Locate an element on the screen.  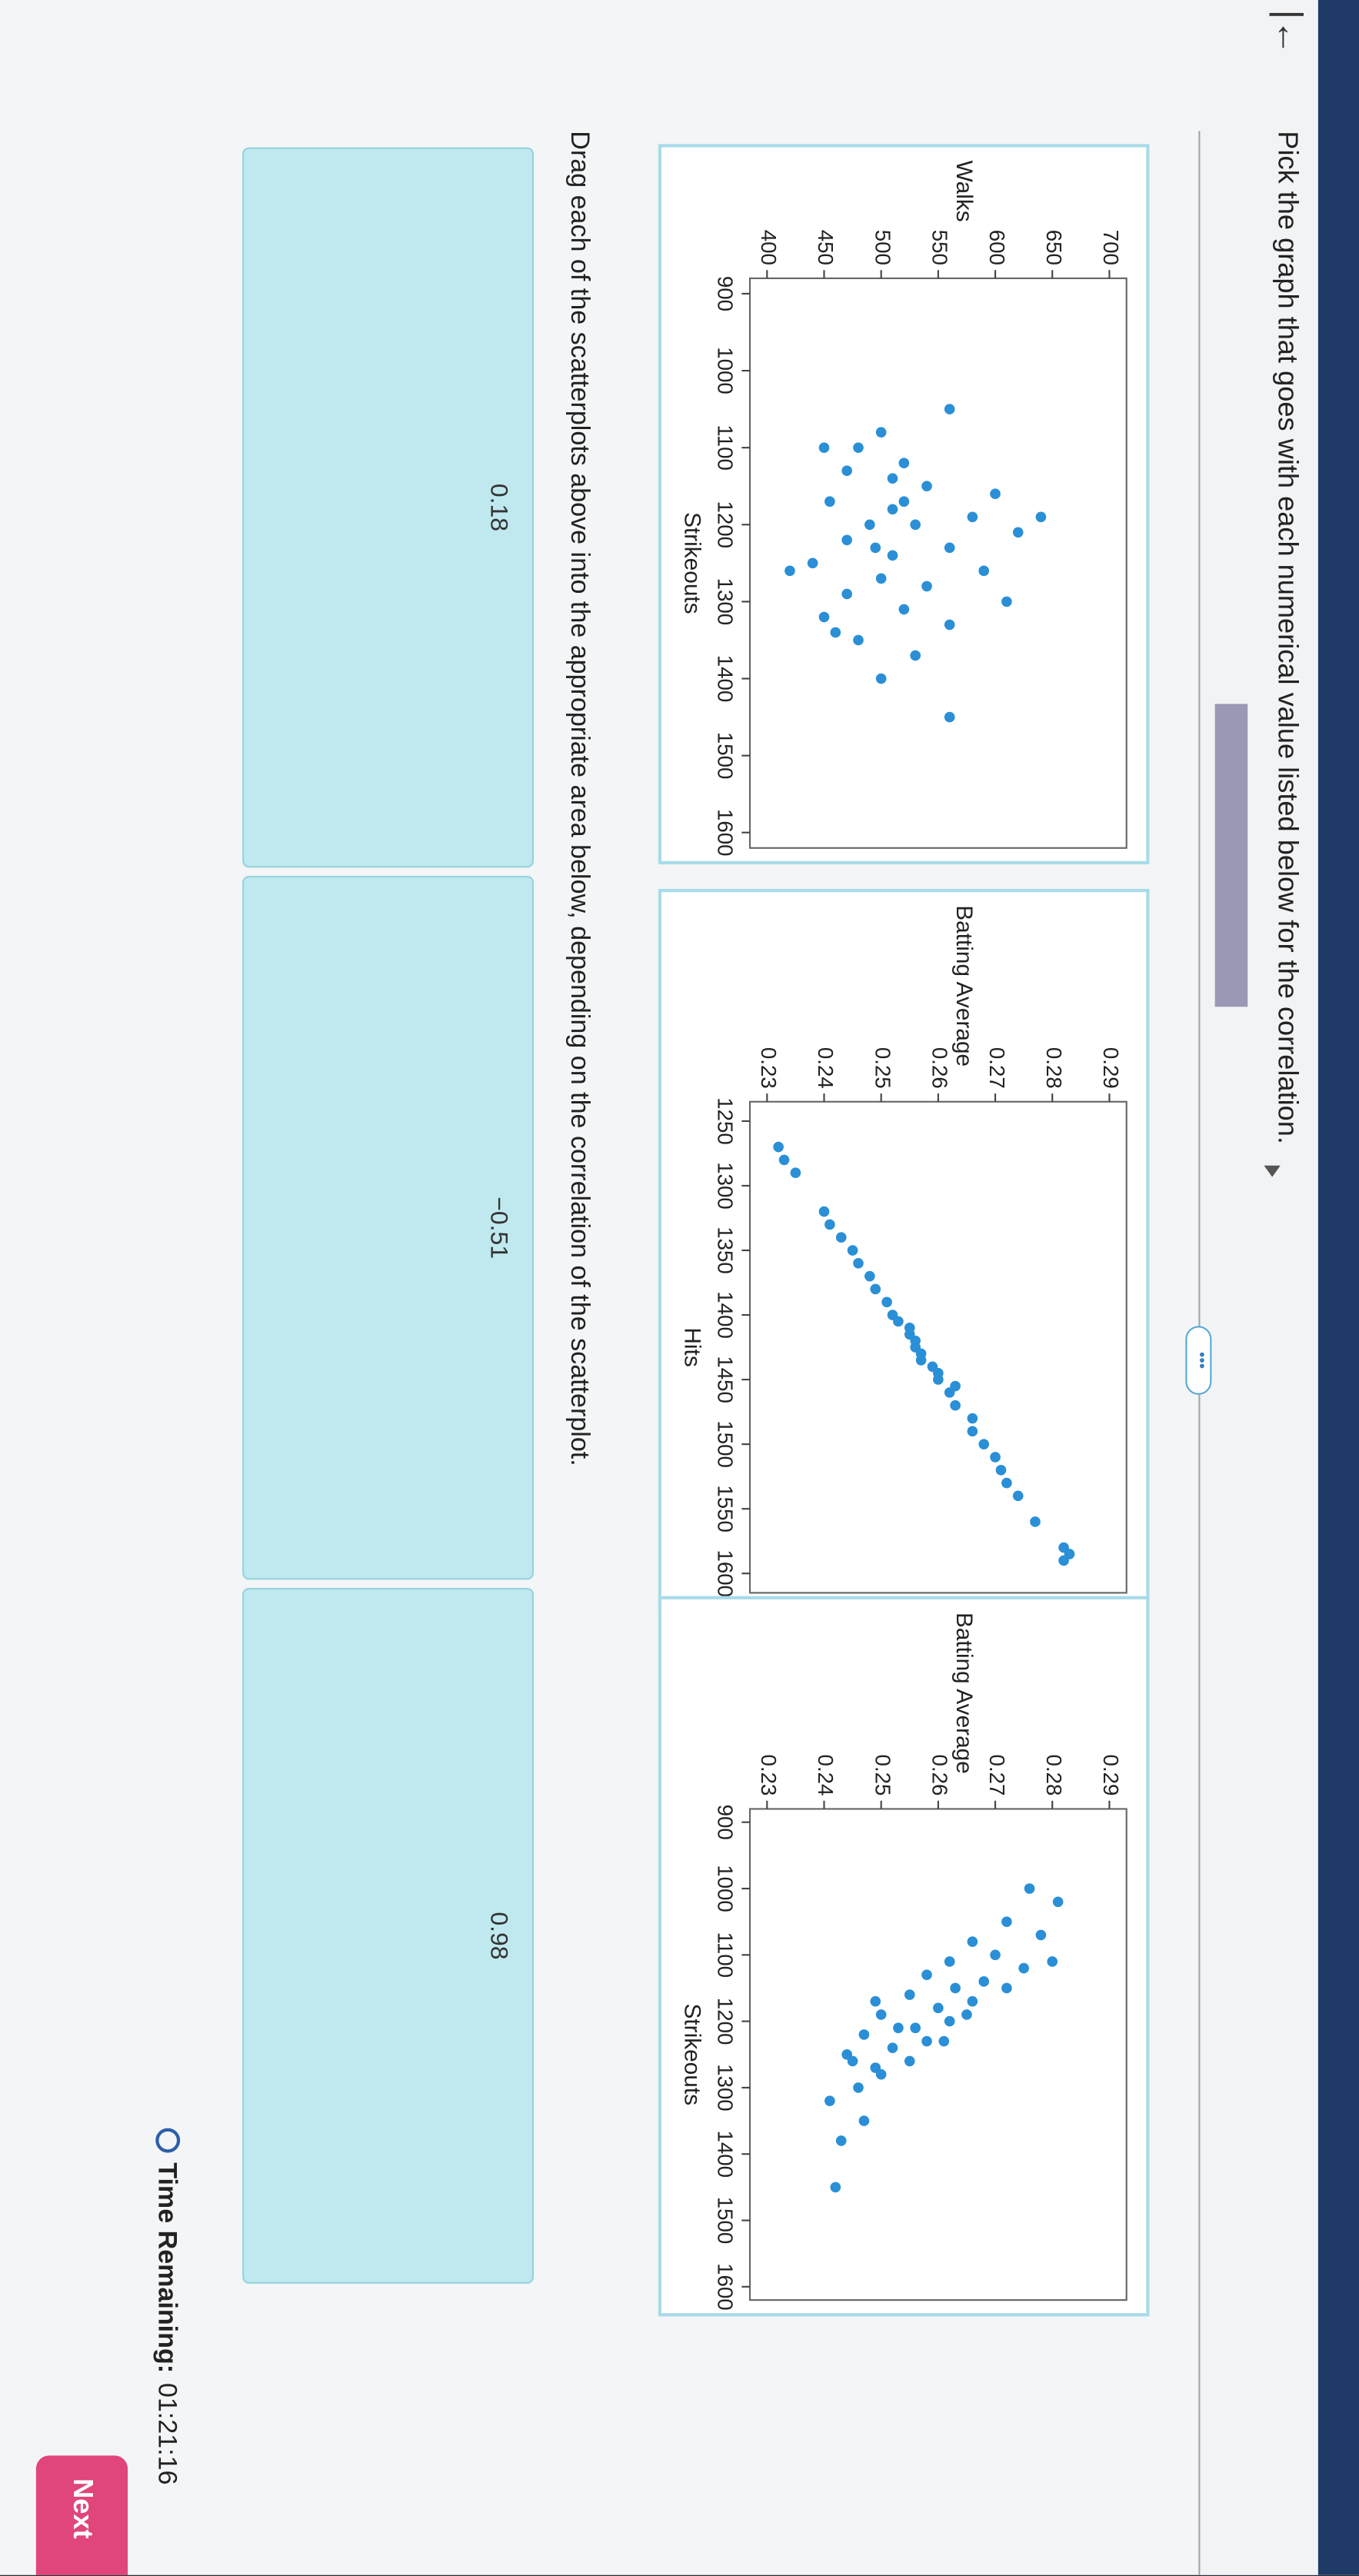
timer-value: 01:21:16 is located at coordinates (166, 2433).